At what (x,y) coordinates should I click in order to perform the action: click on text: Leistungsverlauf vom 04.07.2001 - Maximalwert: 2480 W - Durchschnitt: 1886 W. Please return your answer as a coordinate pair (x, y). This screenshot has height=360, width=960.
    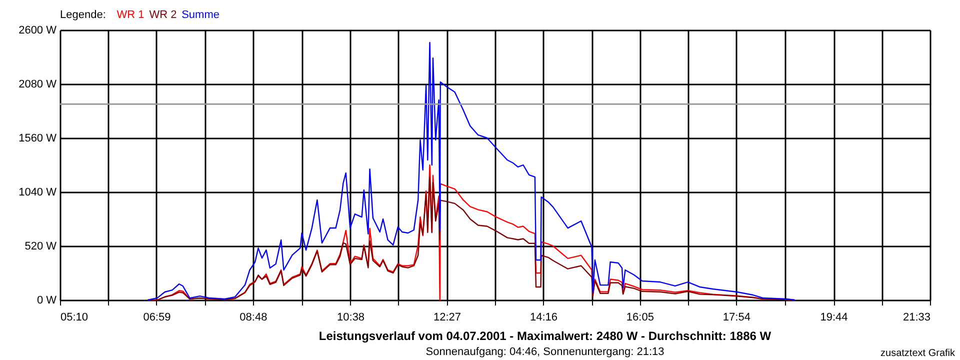
    Looking at the image, I should click on (545, 336).